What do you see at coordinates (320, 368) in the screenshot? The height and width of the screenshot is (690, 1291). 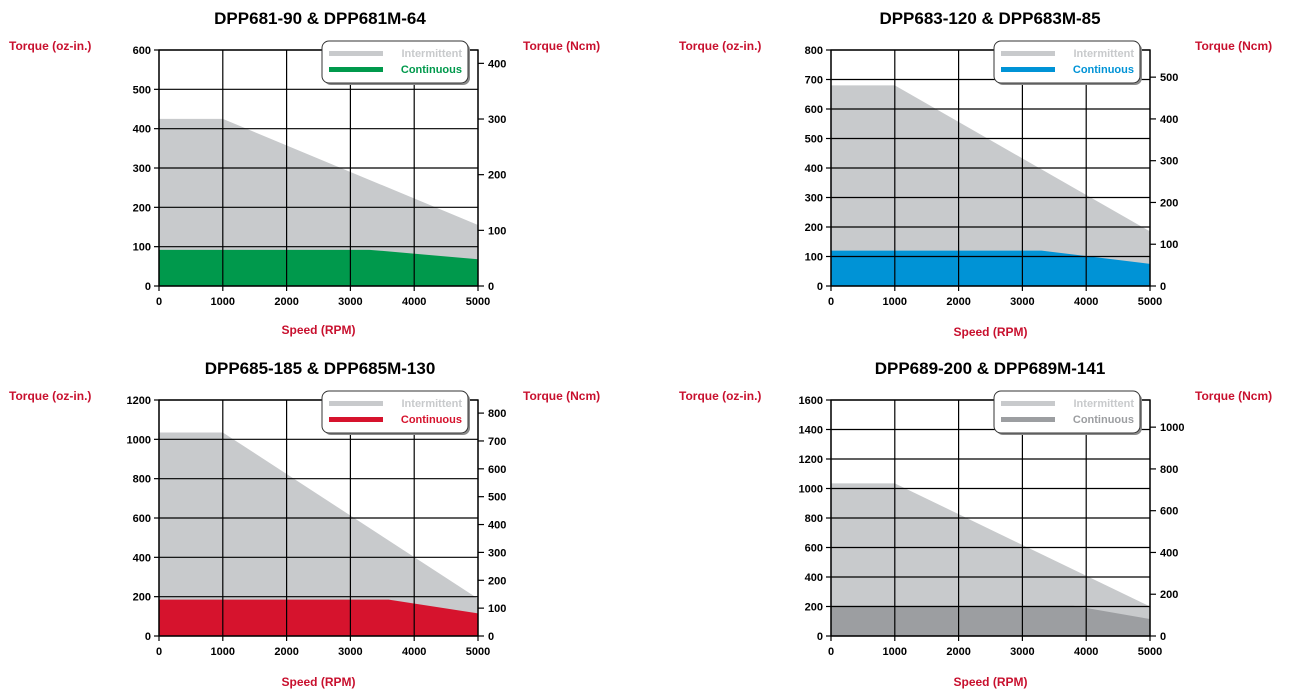 I see `chart-title: DPP685-185 & DPP685M-130` at bounding box center [320, 368].